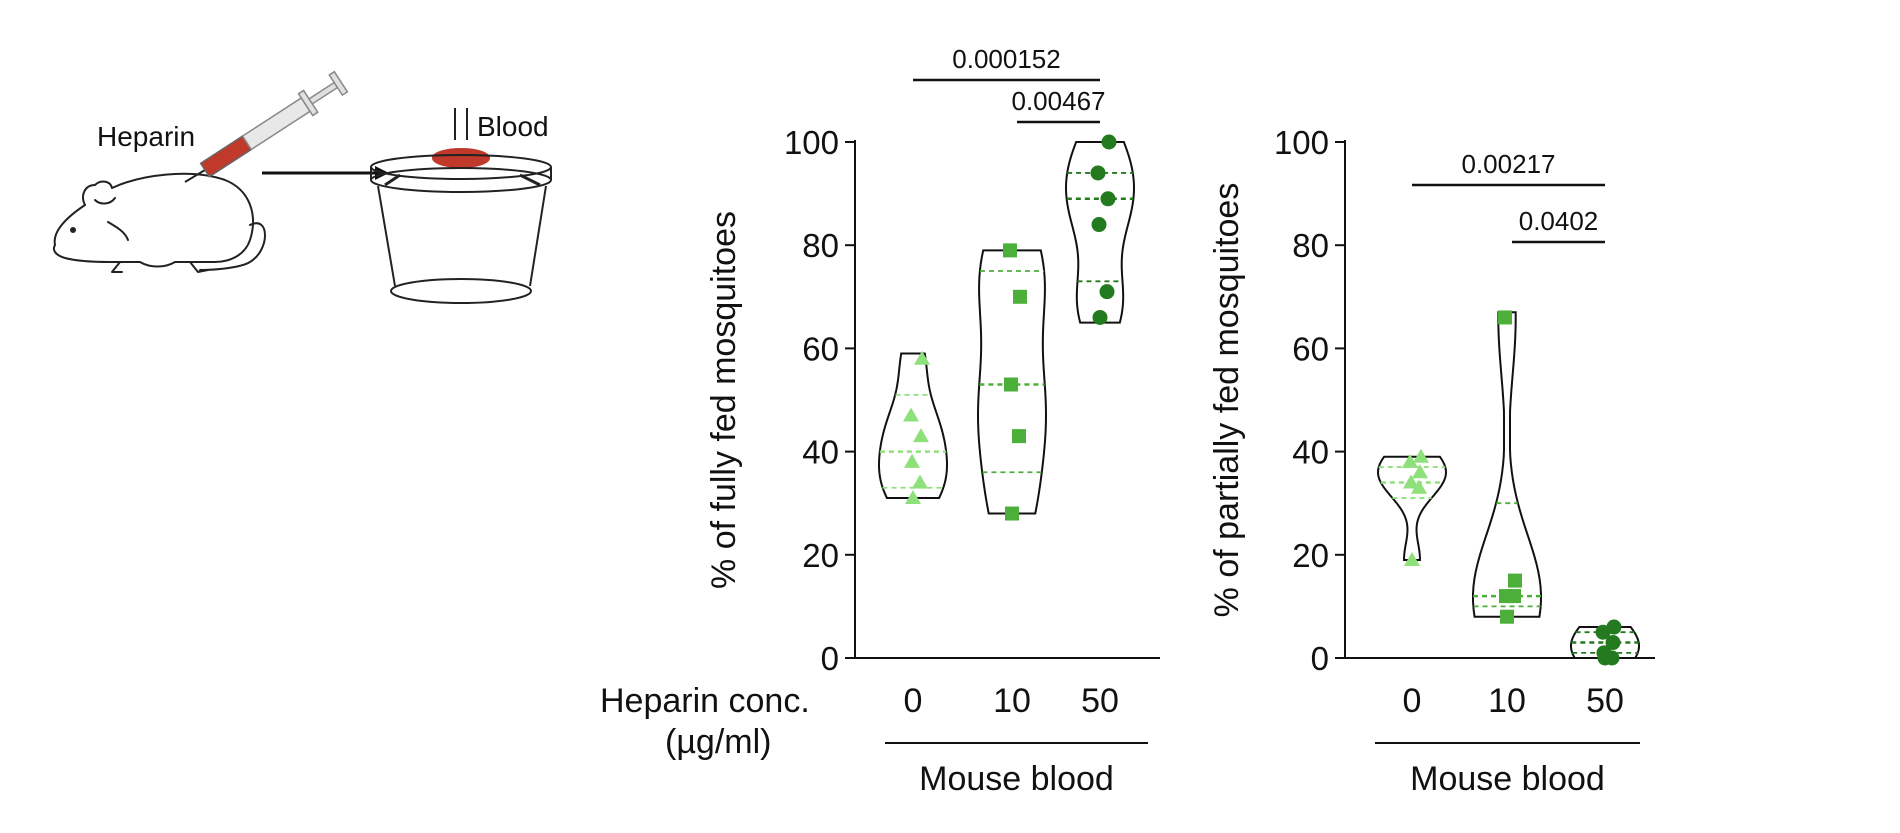  I want to click on feeder-cup-icon, so click(461, 206).